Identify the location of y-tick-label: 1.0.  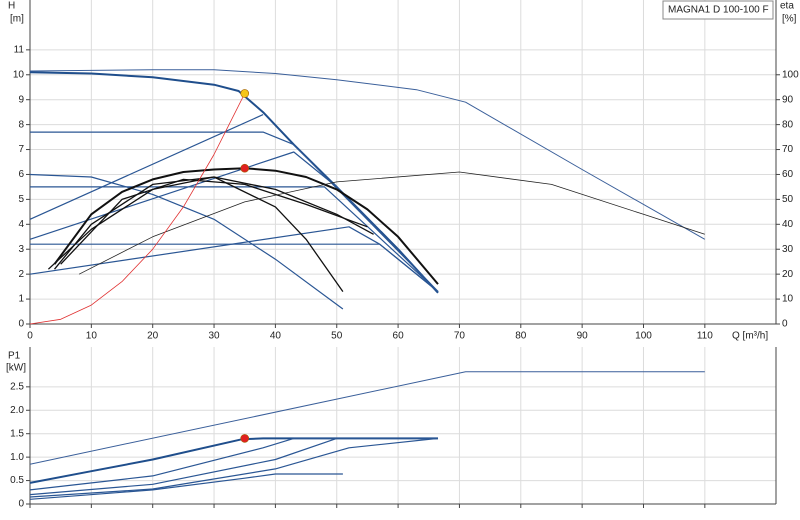
(17, 457).